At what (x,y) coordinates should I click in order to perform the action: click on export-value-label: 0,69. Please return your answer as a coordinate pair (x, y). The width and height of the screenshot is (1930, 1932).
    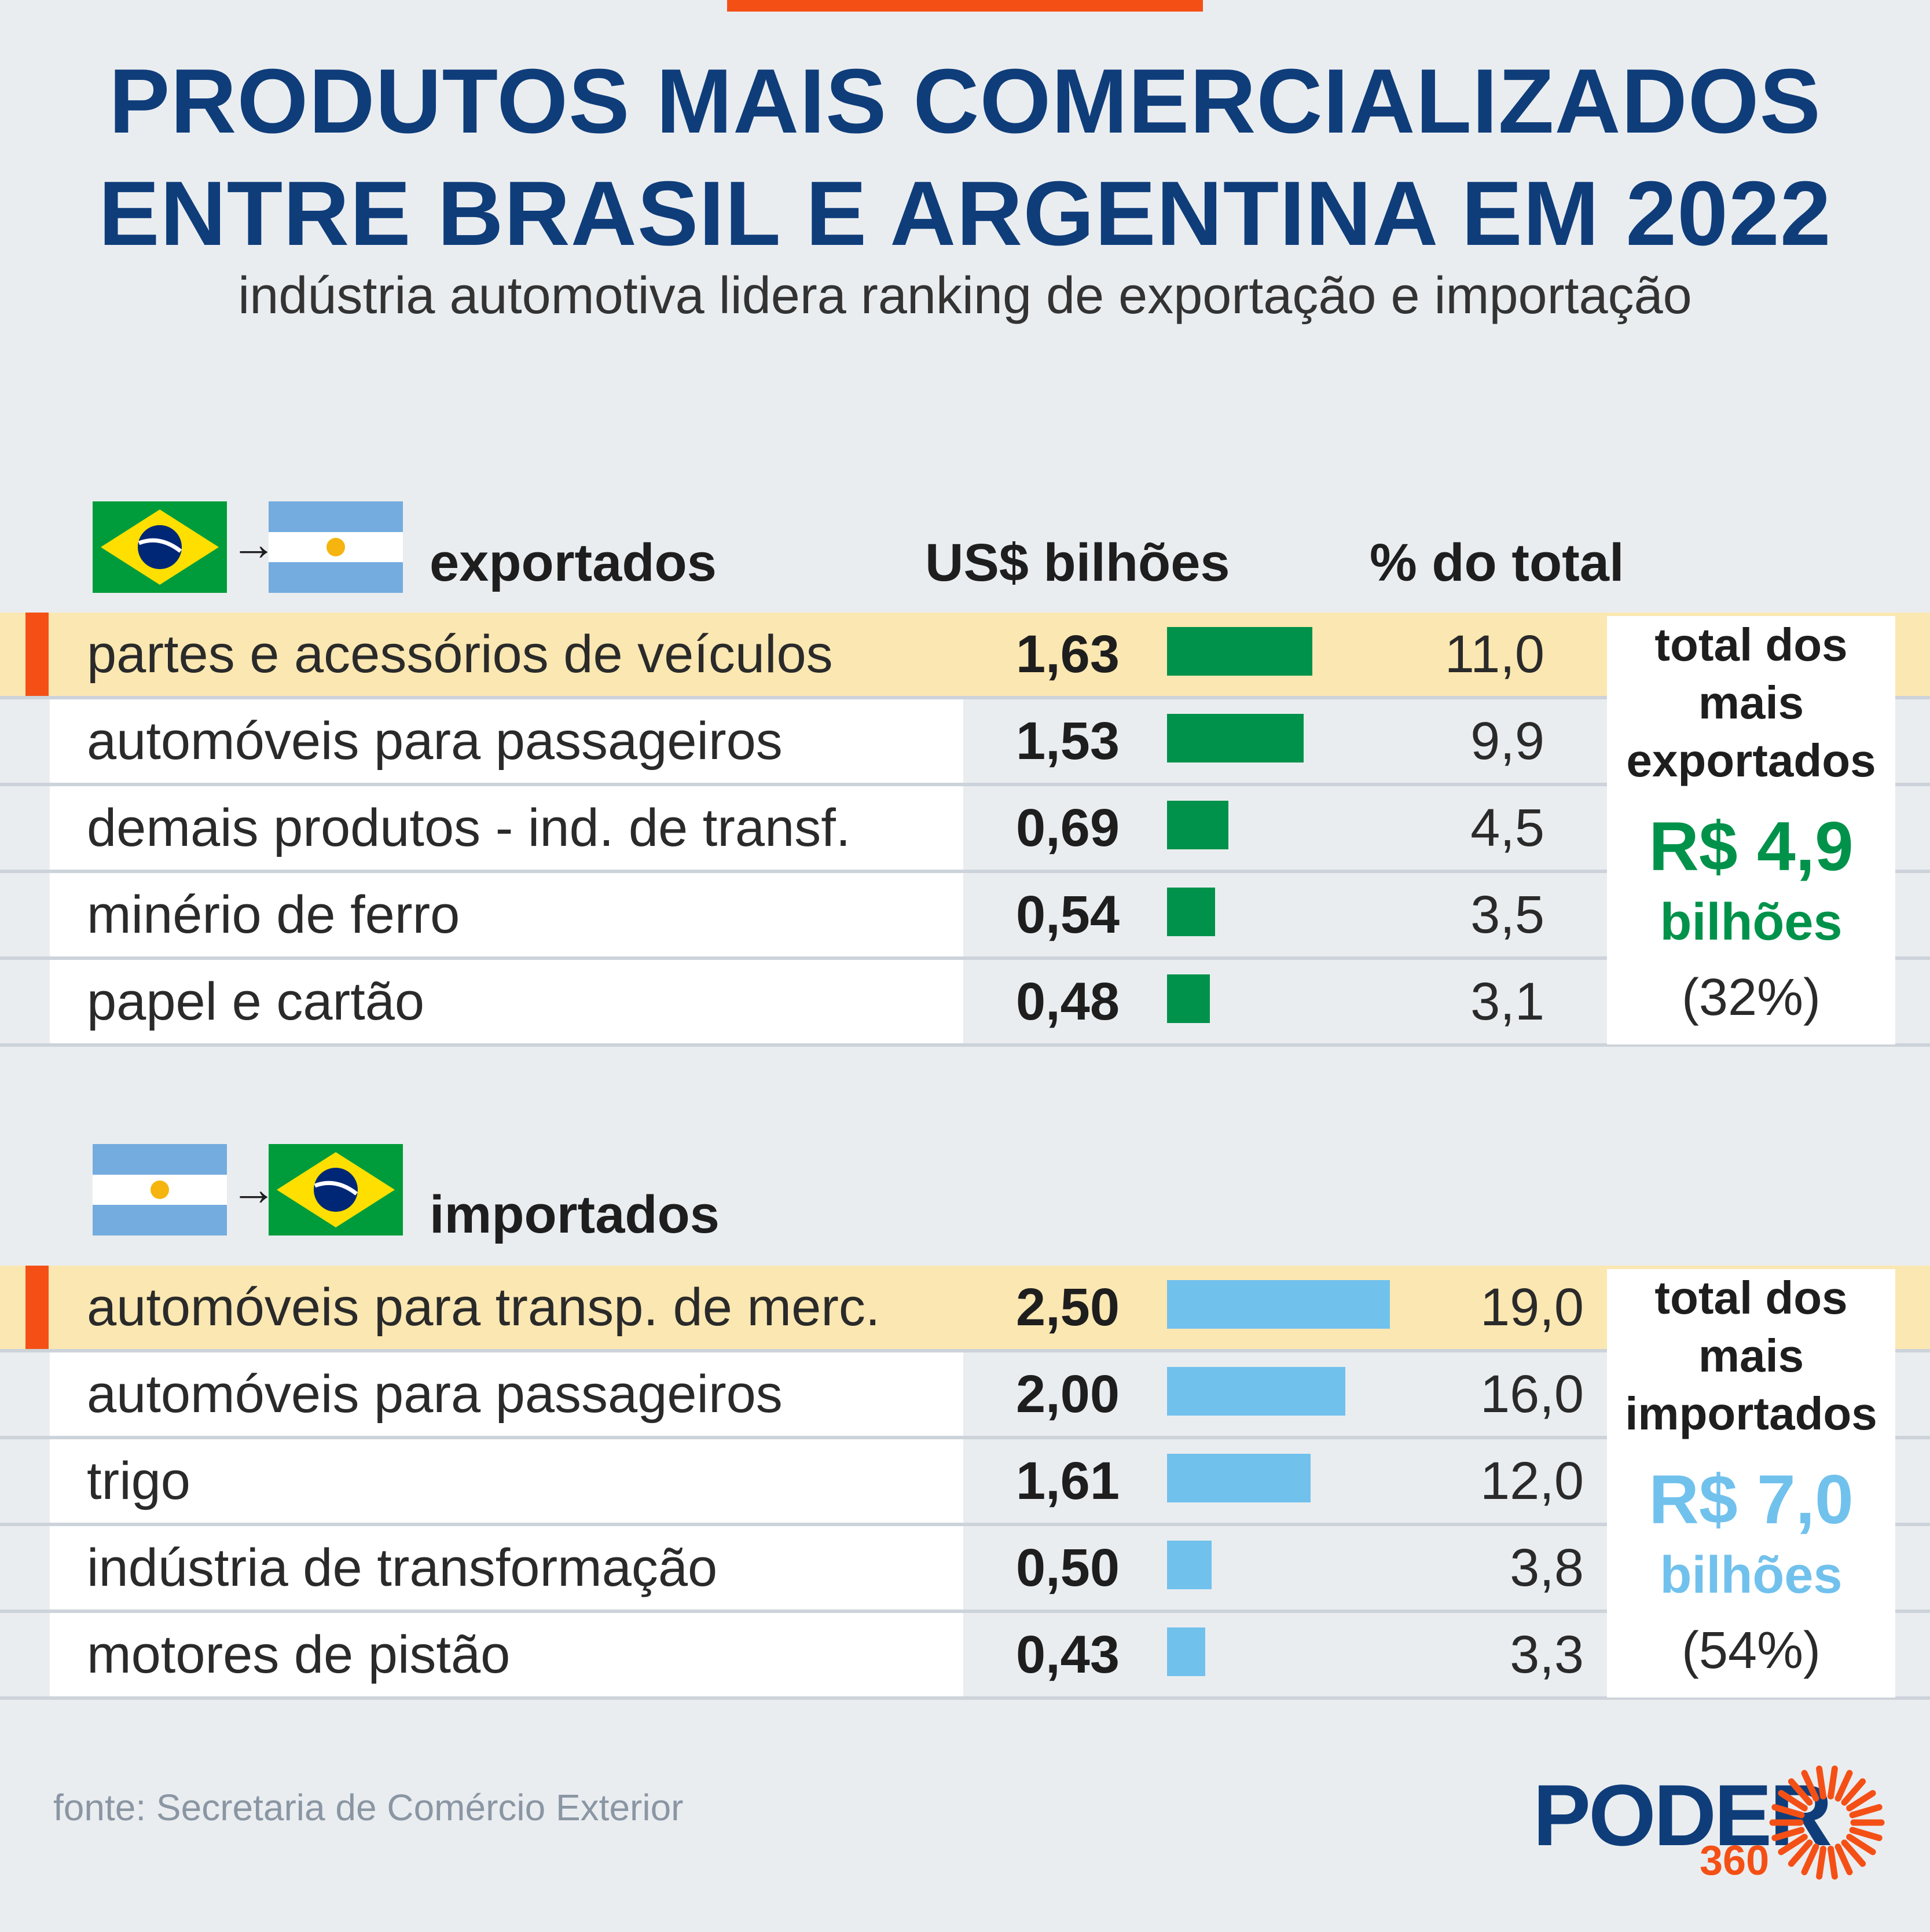
    Looking at the image, I should click on (1067, 827).